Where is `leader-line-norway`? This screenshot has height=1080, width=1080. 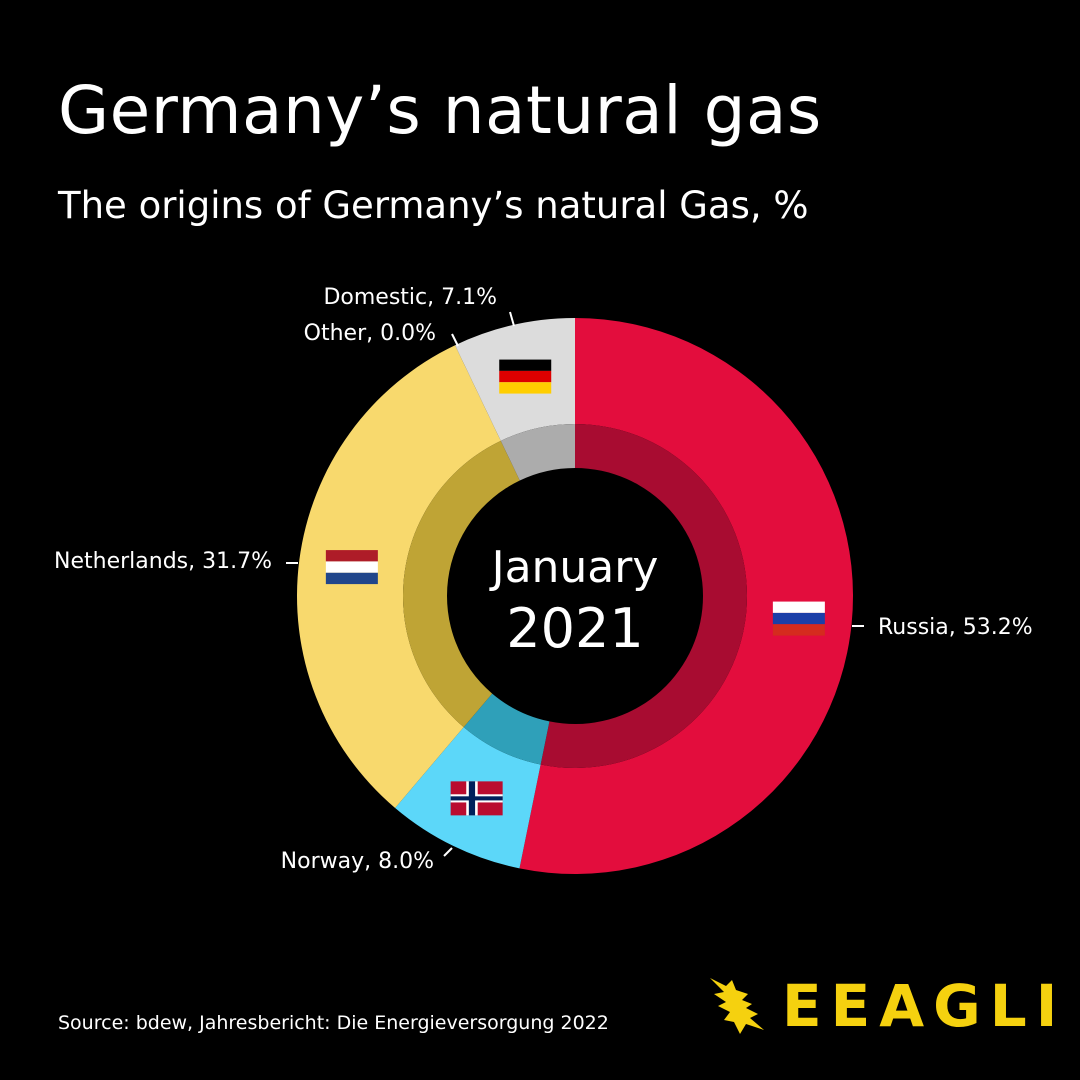
leader-line-norway is located at coordinates (448, 852).